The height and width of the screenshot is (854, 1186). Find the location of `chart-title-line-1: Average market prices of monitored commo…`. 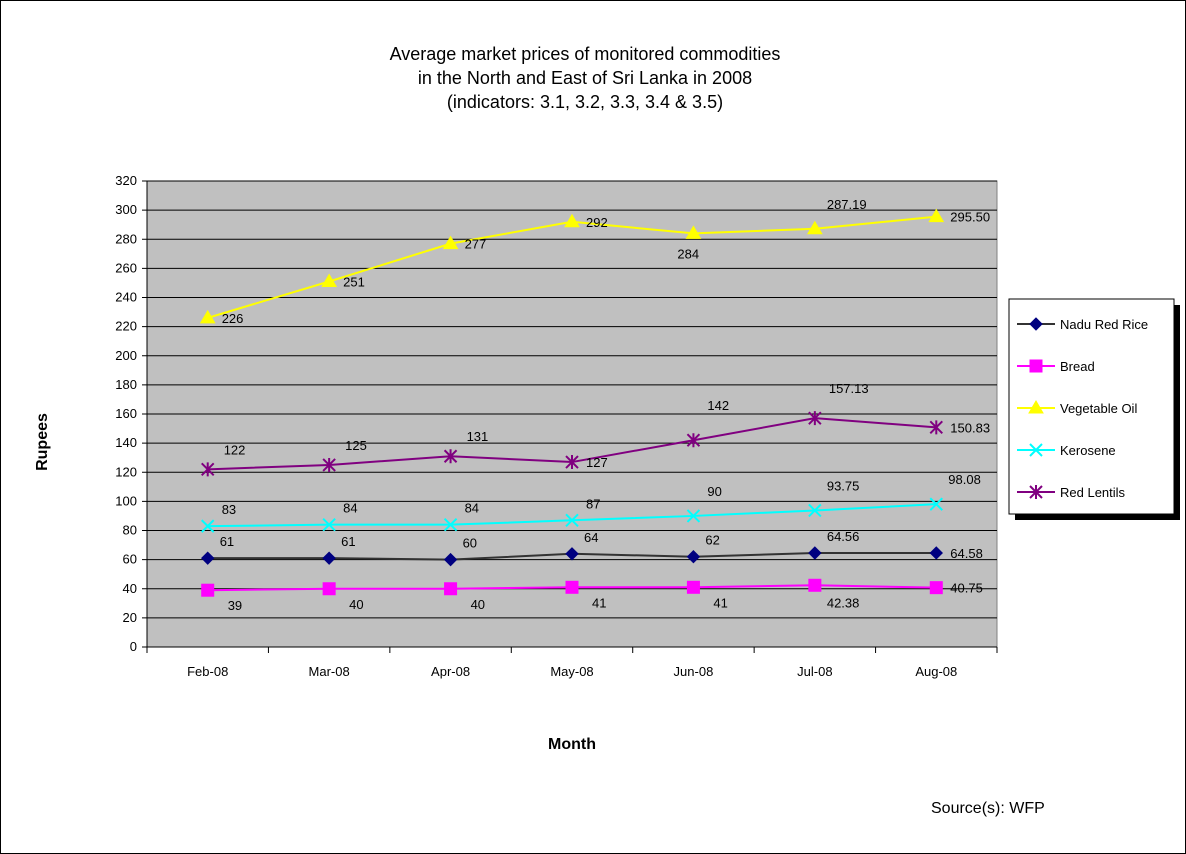

chart-title-line-1: Average market prices of monitored commo… is located at coordinates (585, 54).